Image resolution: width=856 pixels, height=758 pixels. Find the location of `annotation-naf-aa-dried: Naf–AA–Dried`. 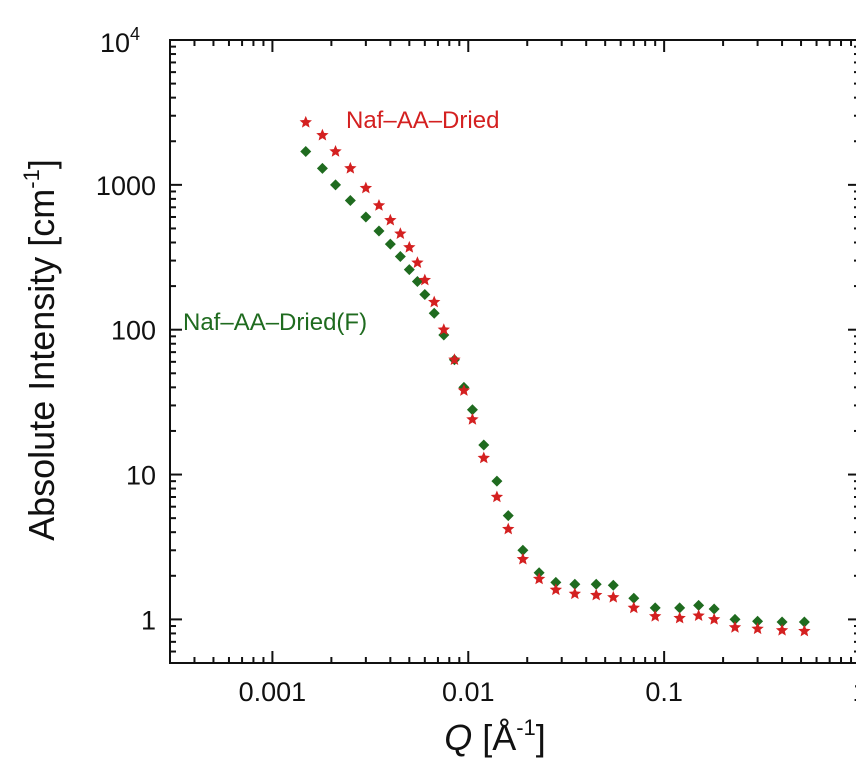

annotation-naf-aa-dried: Naf–AA–Dried is located at coordinates (422, 120).